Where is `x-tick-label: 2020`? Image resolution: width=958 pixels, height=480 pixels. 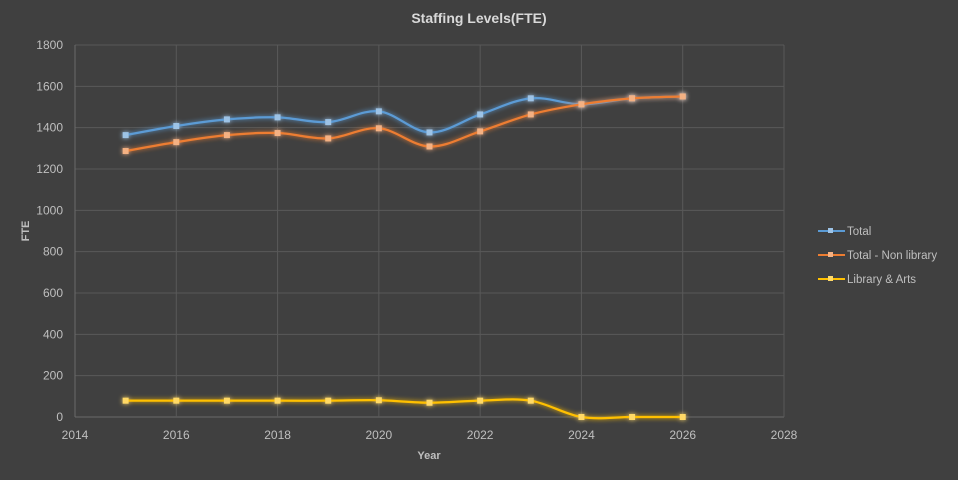 x-tick-label: 2020 is located at coordinates (379, 435).